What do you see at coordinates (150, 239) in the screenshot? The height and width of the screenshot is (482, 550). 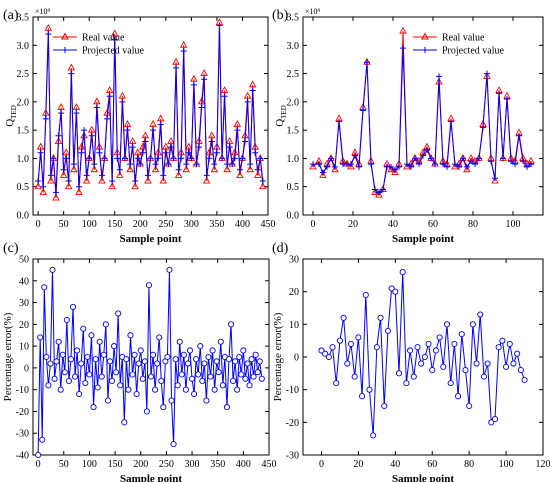 I see `x-axis-label: Sample point` at bounding box center [150, 239].